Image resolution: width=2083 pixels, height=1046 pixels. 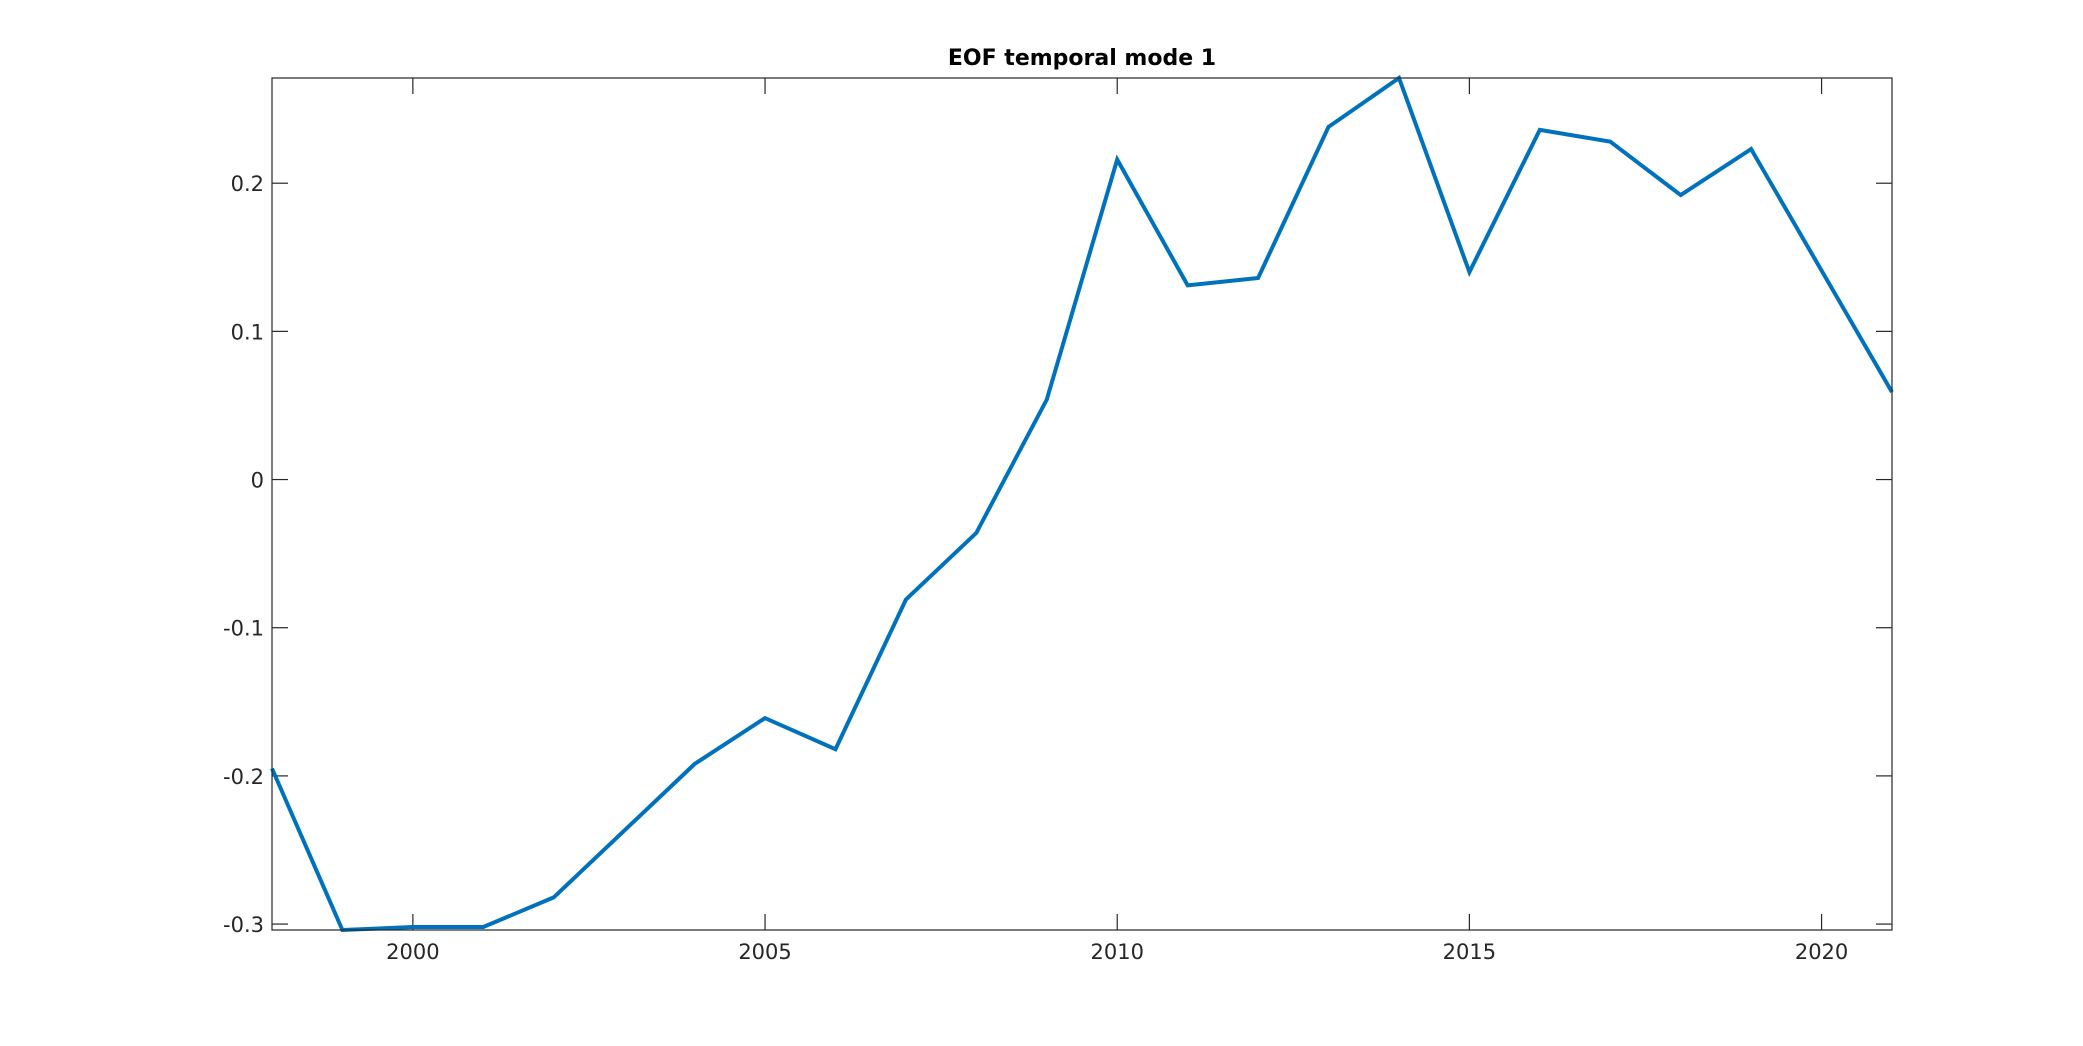 What do you see at coordinates (243, 629) in the screenshot?
I see `y-tick-label: -0.1` at bounding box center [243, 629].